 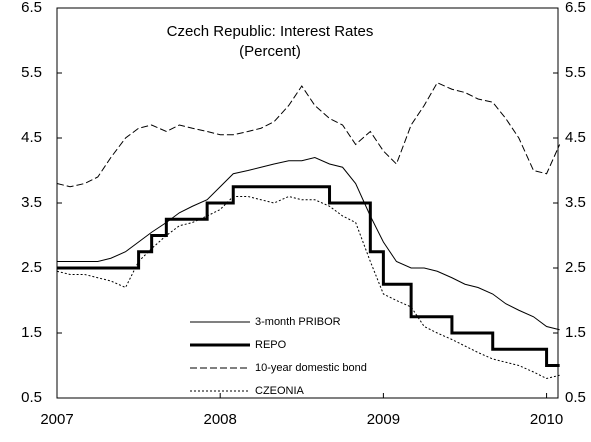 What do you see at coordinates (298, 322) in the screenshot?
I see `legend-label: 3-month PRIBOR` at bounding box center [298, 322].